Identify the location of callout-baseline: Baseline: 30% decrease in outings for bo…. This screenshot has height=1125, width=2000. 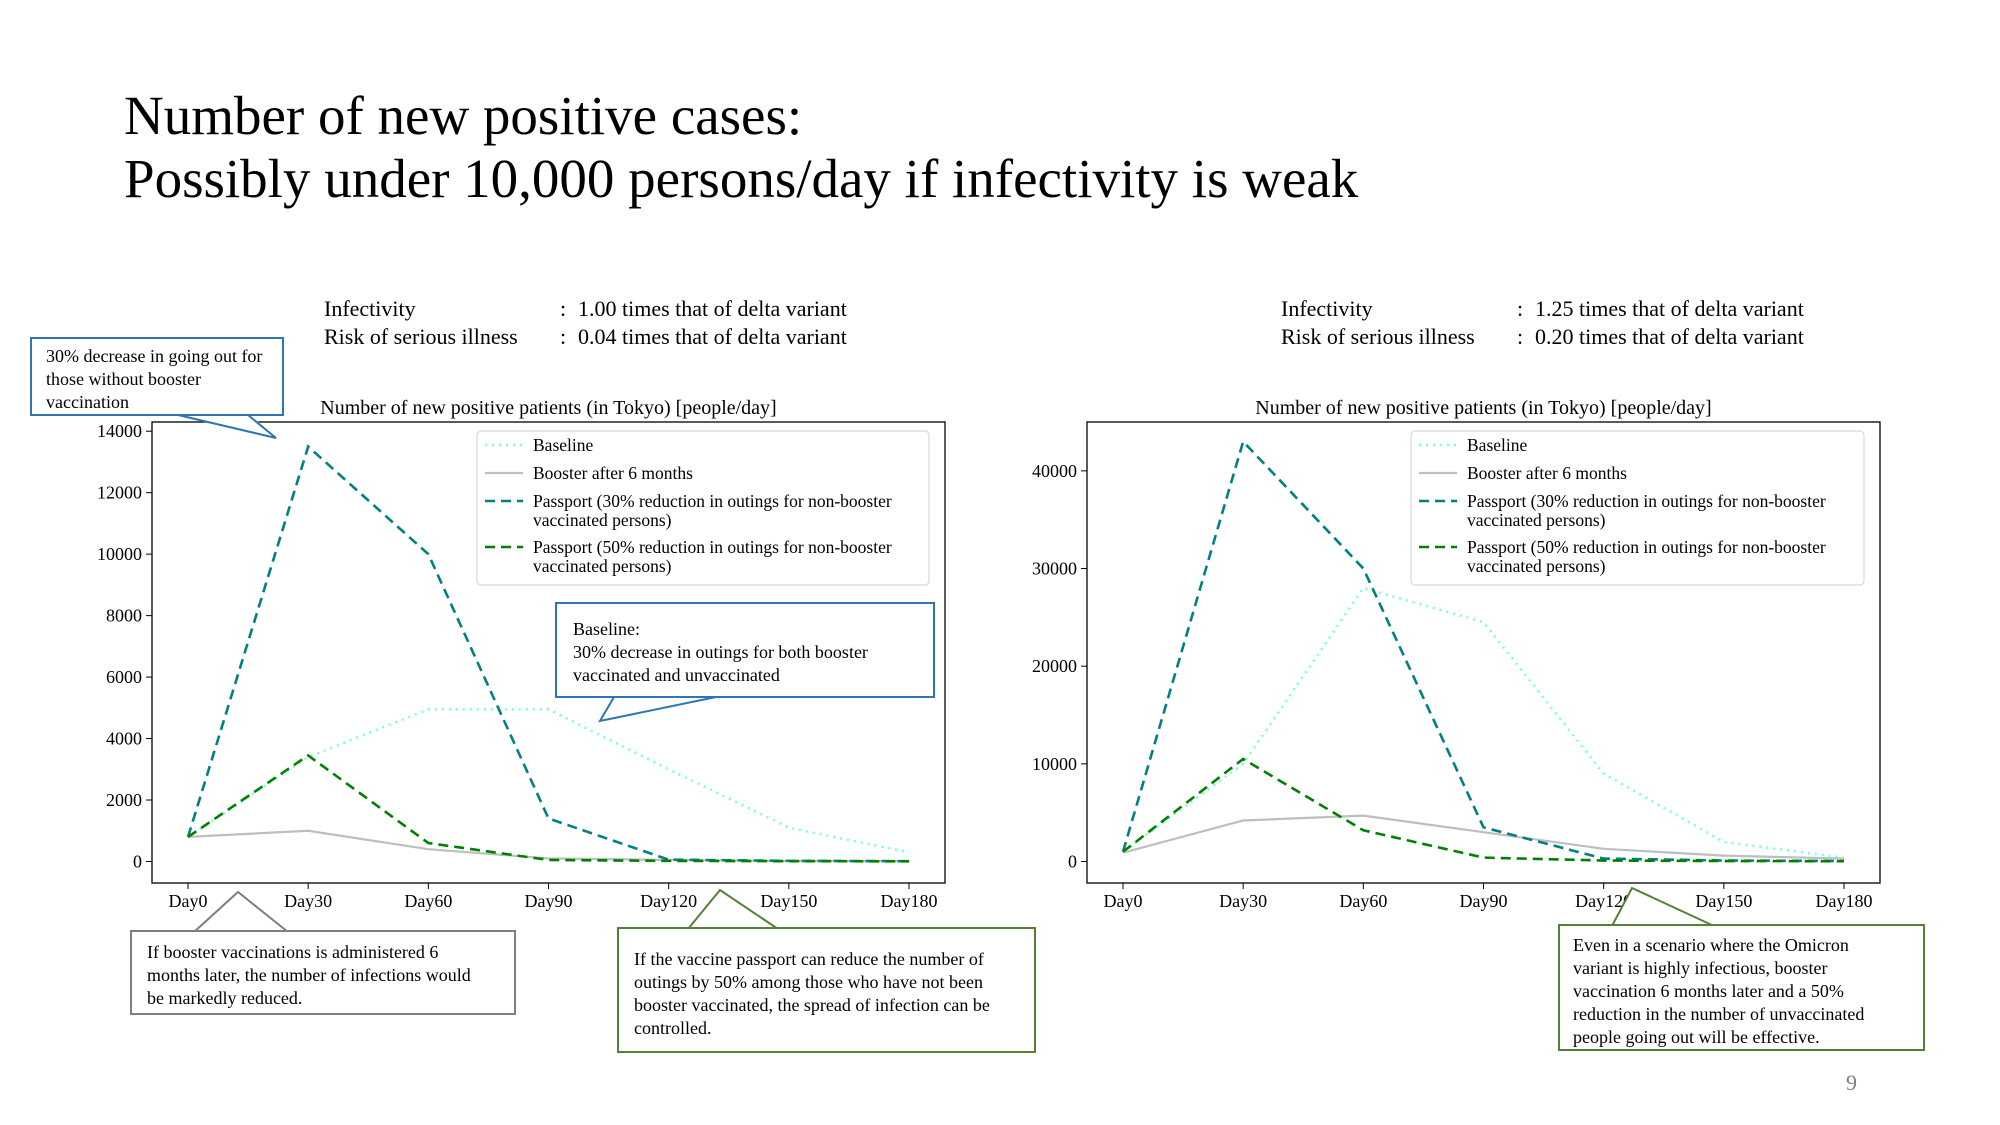
(745, 650).